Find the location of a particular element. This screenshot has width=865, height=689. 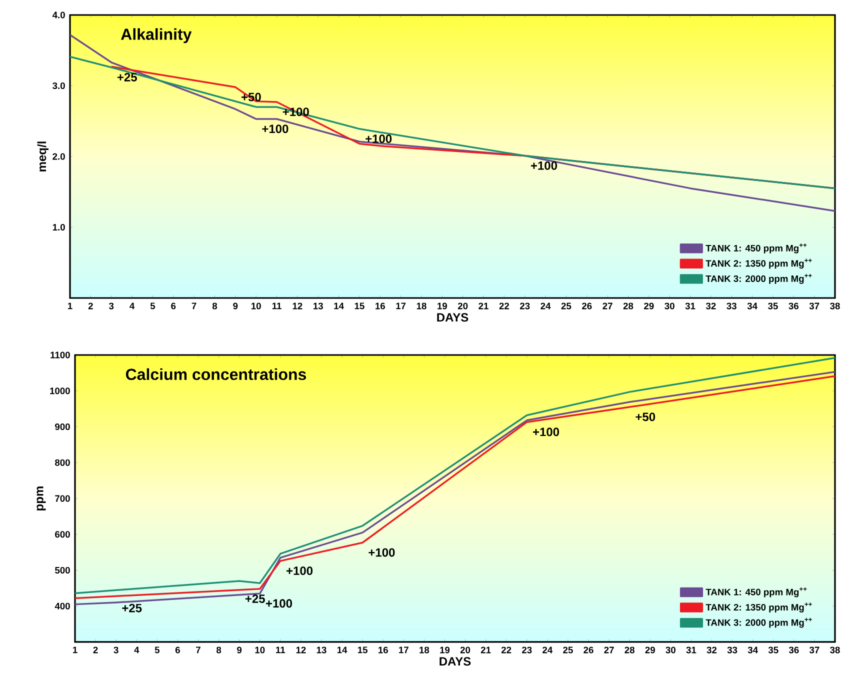

y-tick-label: 1.0 is located at coordinates (58, 227).